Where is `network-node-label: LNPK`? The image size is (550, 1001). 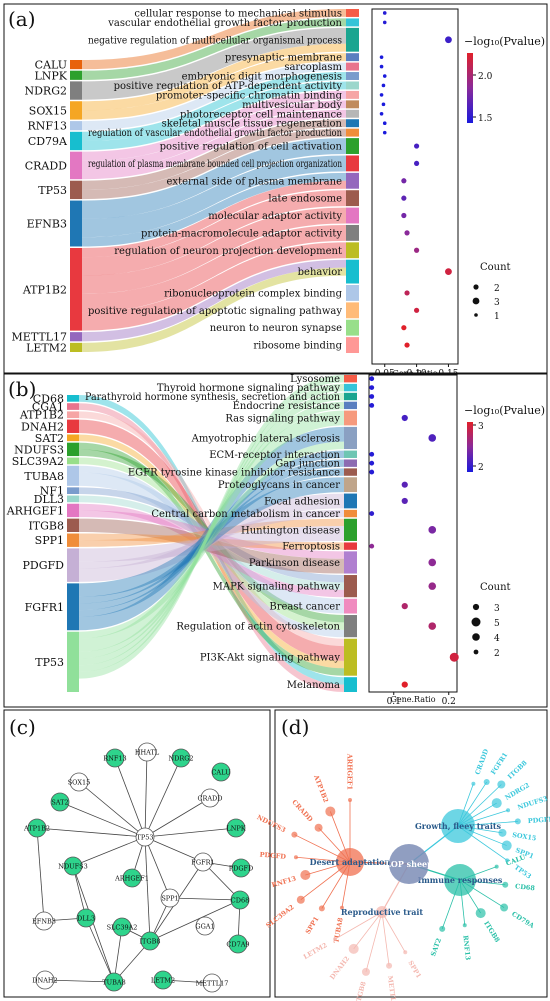 network-node-label: LNPK is located at coordinates (235, 829).